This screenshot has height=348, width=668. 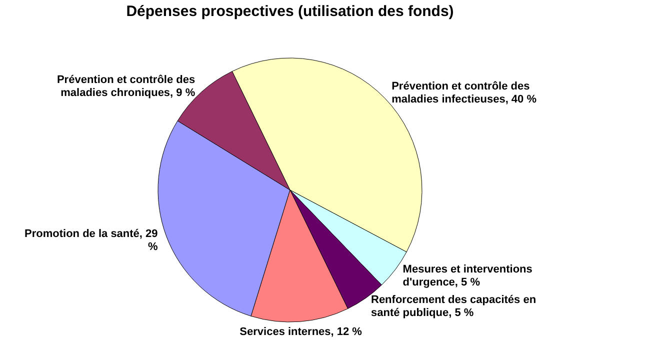 I want to click on slice-label: Services internes, 12 %, so click(x=301, y=332).